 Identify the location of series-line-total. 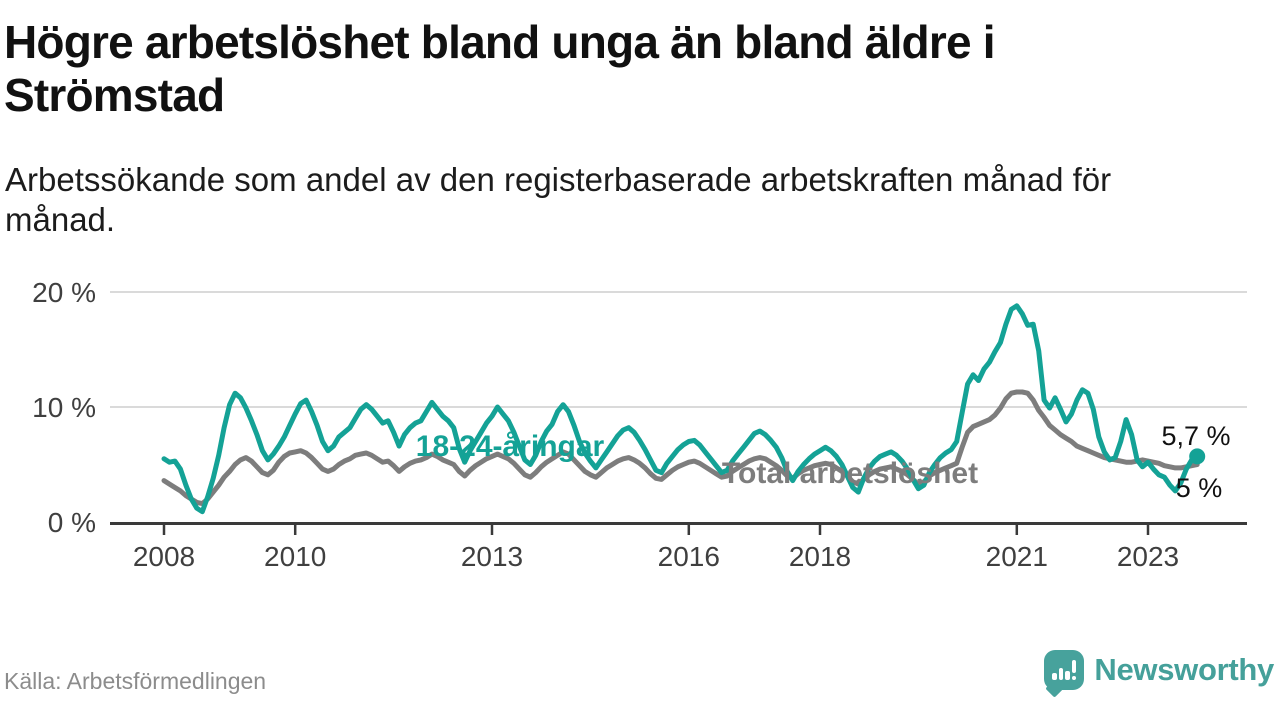
(680, 448).